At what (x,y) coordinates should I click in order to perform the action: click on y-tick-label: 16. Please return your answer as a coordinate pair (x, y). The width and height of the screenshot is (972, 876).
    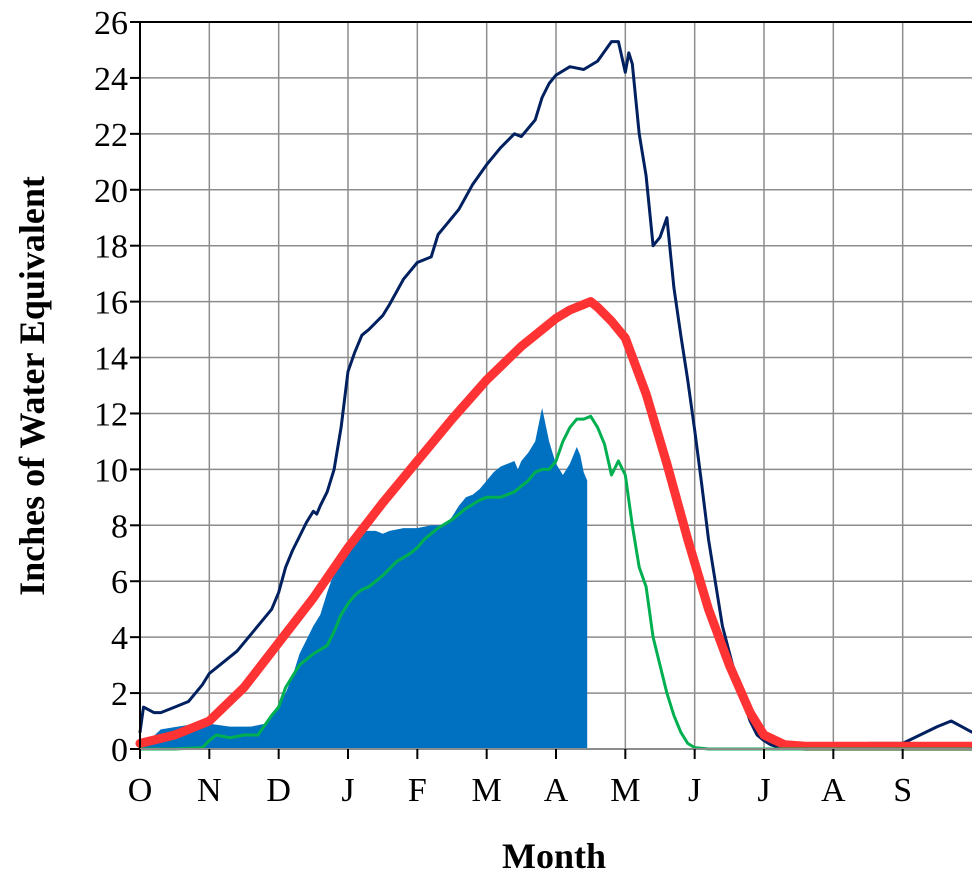
    Looking at the image, I should click on (111, 303).